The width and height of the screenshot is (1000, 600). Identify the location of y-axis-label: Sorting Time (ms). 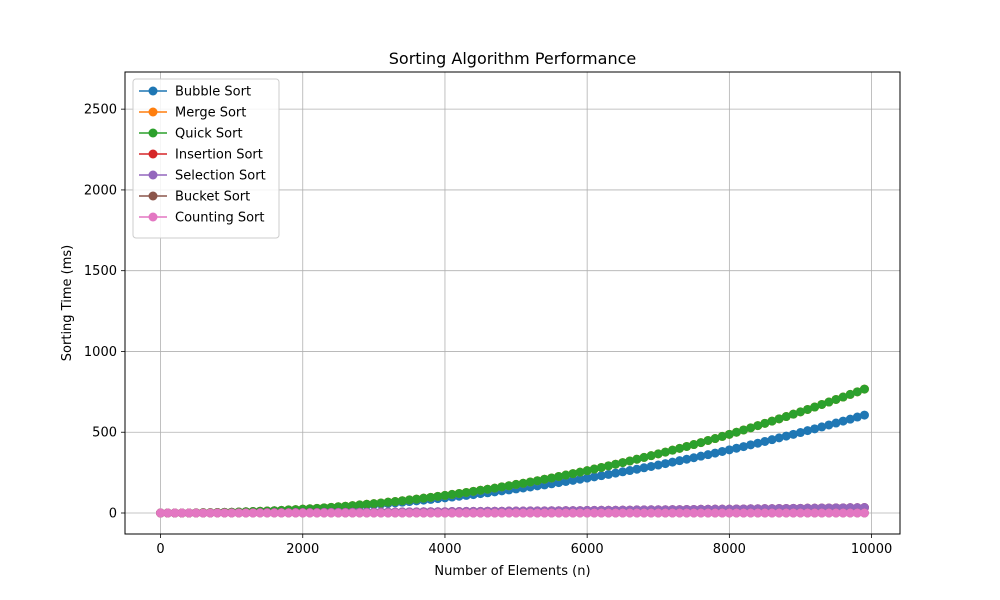
(67, 303).